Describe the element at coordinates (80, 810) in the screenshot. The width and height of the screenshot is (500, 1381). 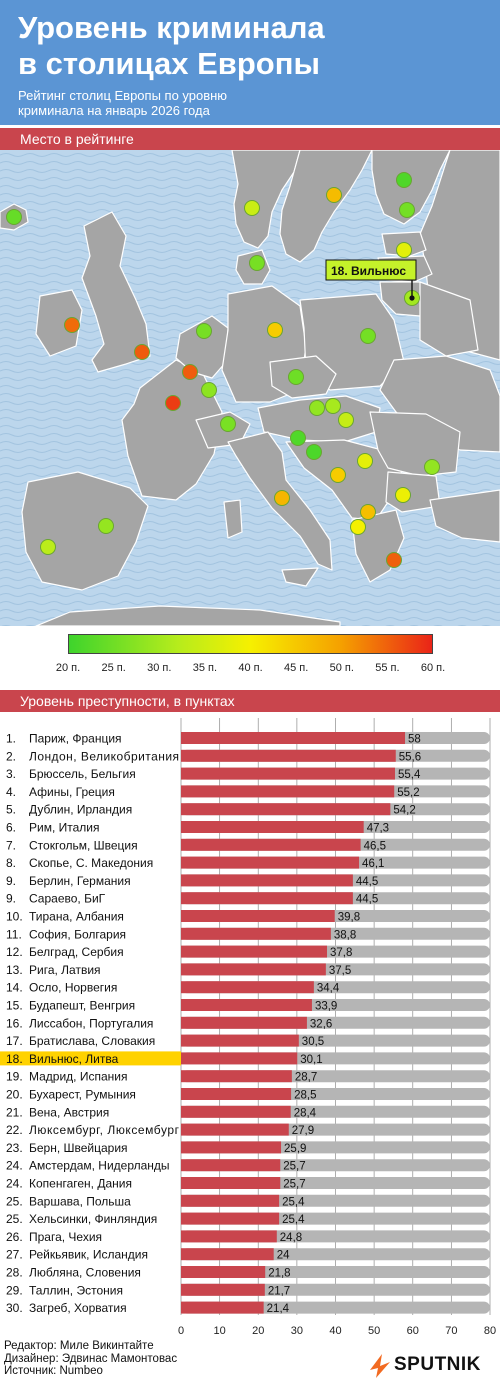
I see `city-label: Дублин, Ирландия` at that location.